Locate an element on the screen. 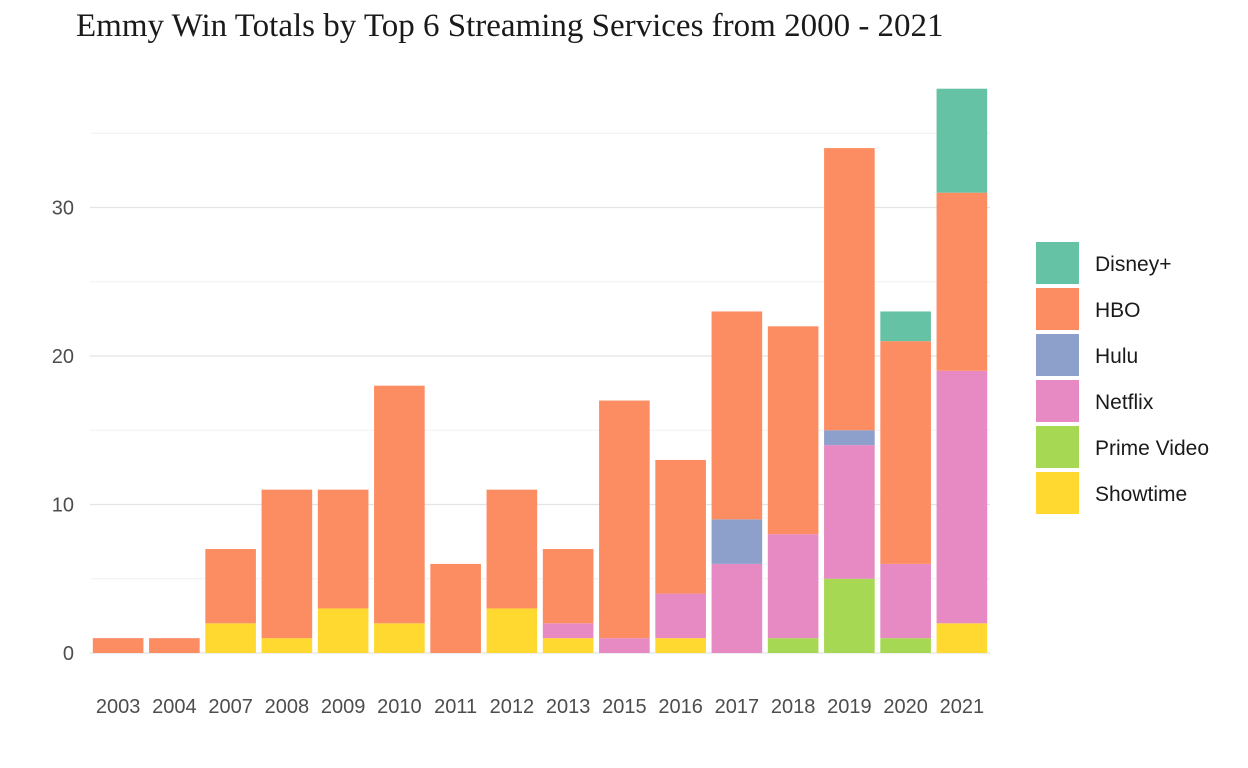 The width and height of the screenshot is (1248, 768). bar-segment-showtime-2012 is located at coordinates (512, 630).